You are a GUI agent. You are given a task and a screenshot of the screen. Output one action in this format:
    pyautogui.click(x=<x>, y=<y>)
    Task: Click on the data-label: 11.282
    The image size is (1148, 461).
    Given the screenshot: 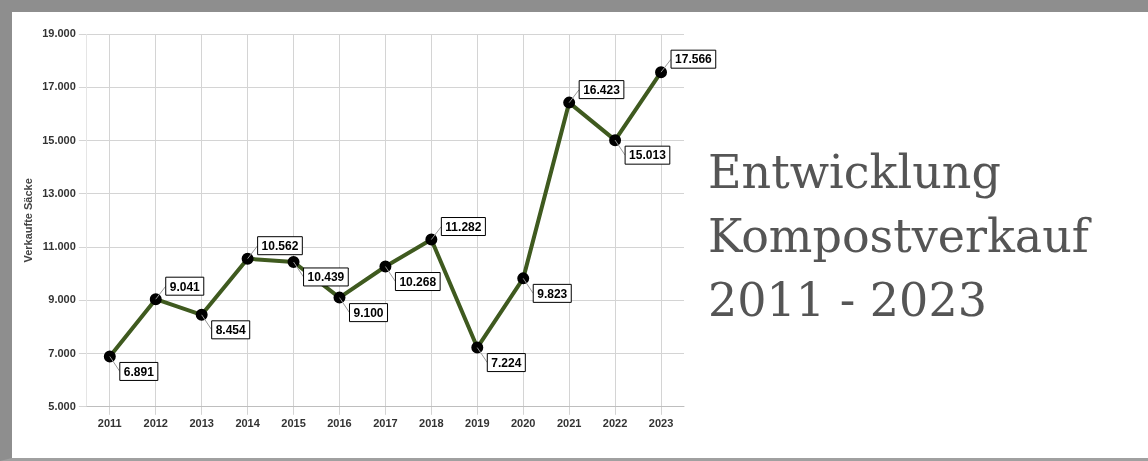 What is the action you would take?
    pyautogui.click(x=463, y=226)
    